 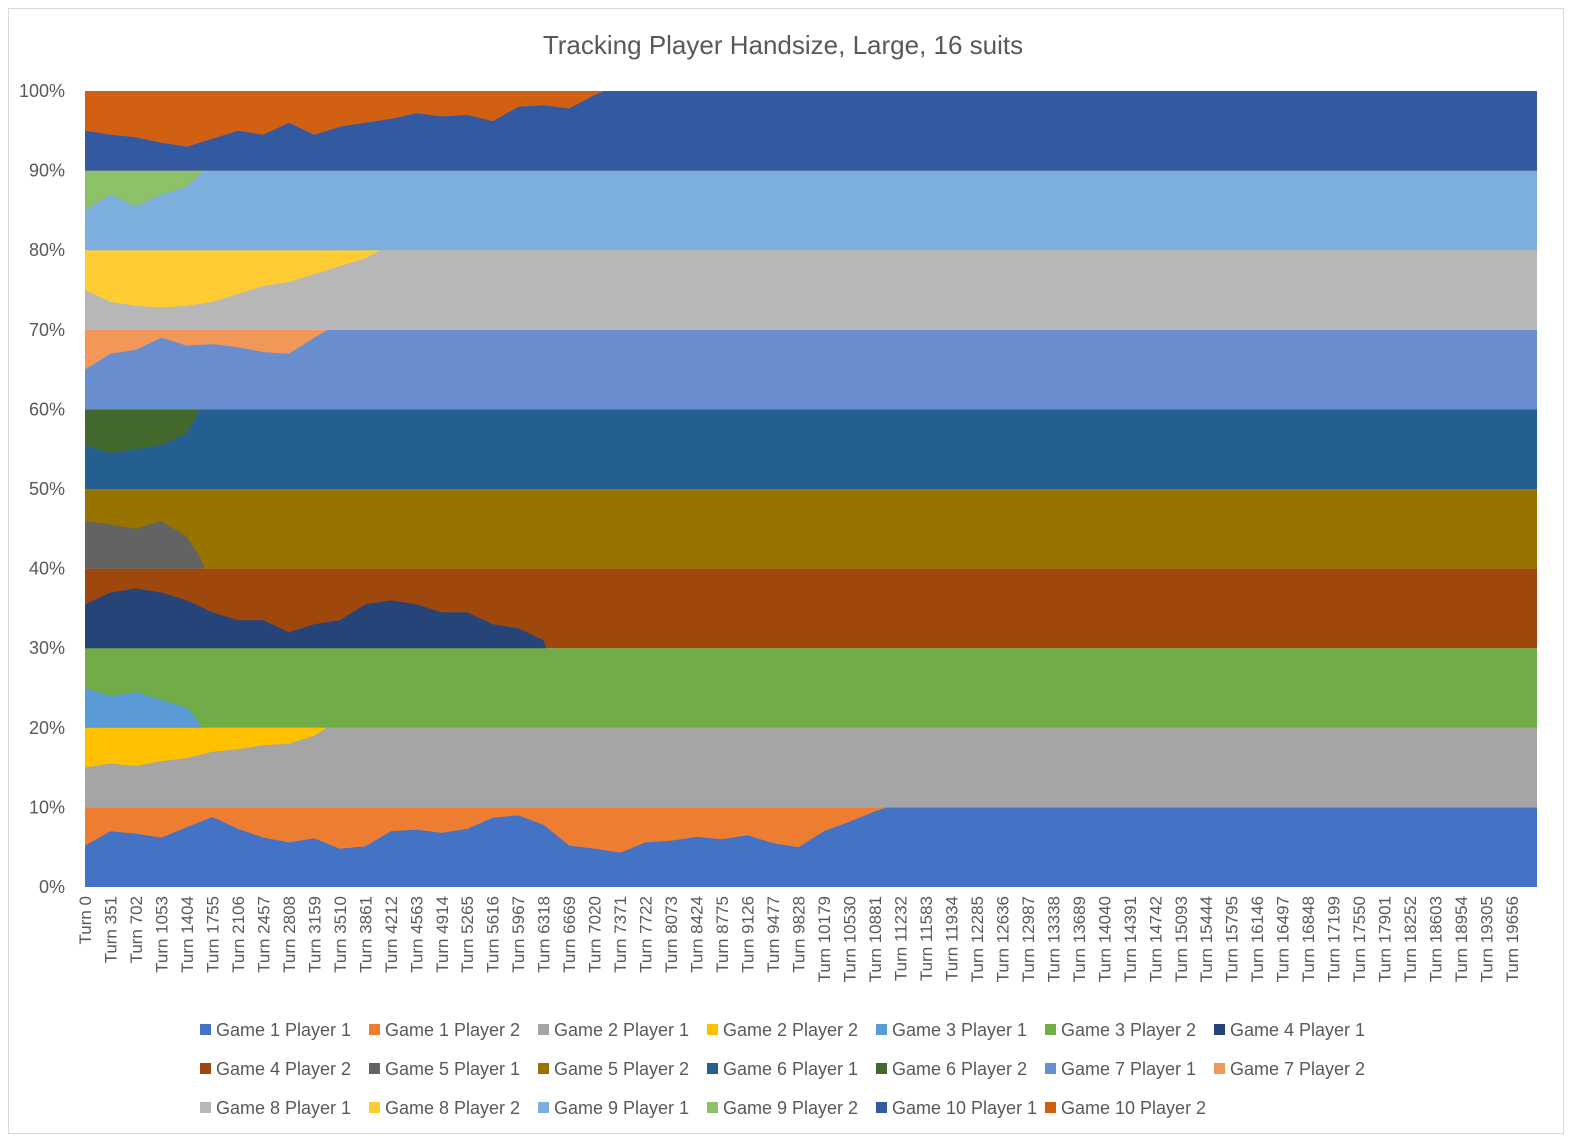 What do you see at coordinates (1436, 939) in the screenshot?
I see `x-tick-label: Turn 18603` at bounding box center [1436, 939].